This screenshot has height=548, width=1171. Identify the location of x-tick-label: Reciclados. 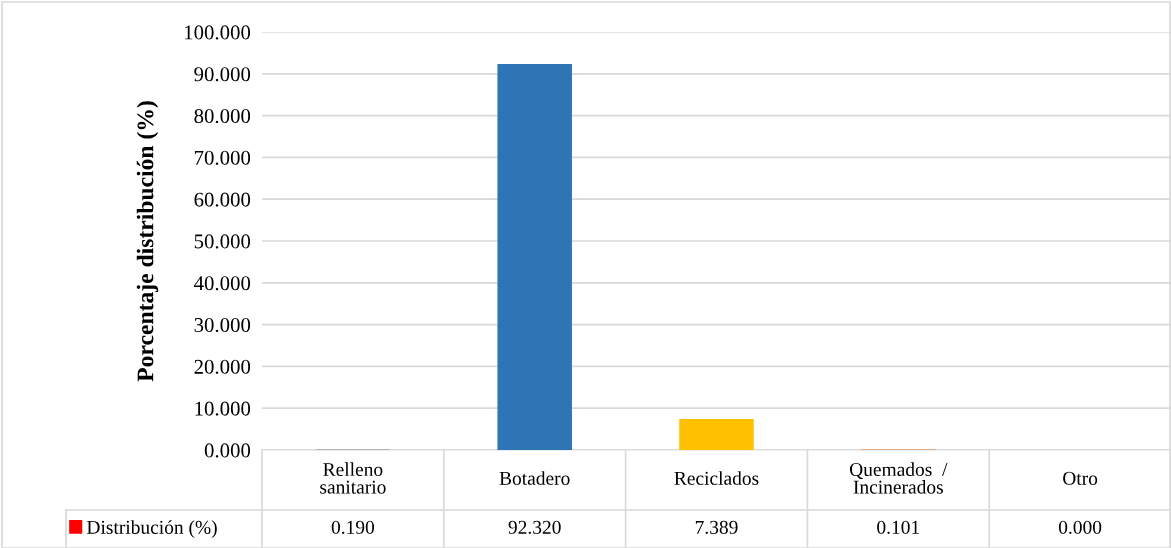
(716, 478).